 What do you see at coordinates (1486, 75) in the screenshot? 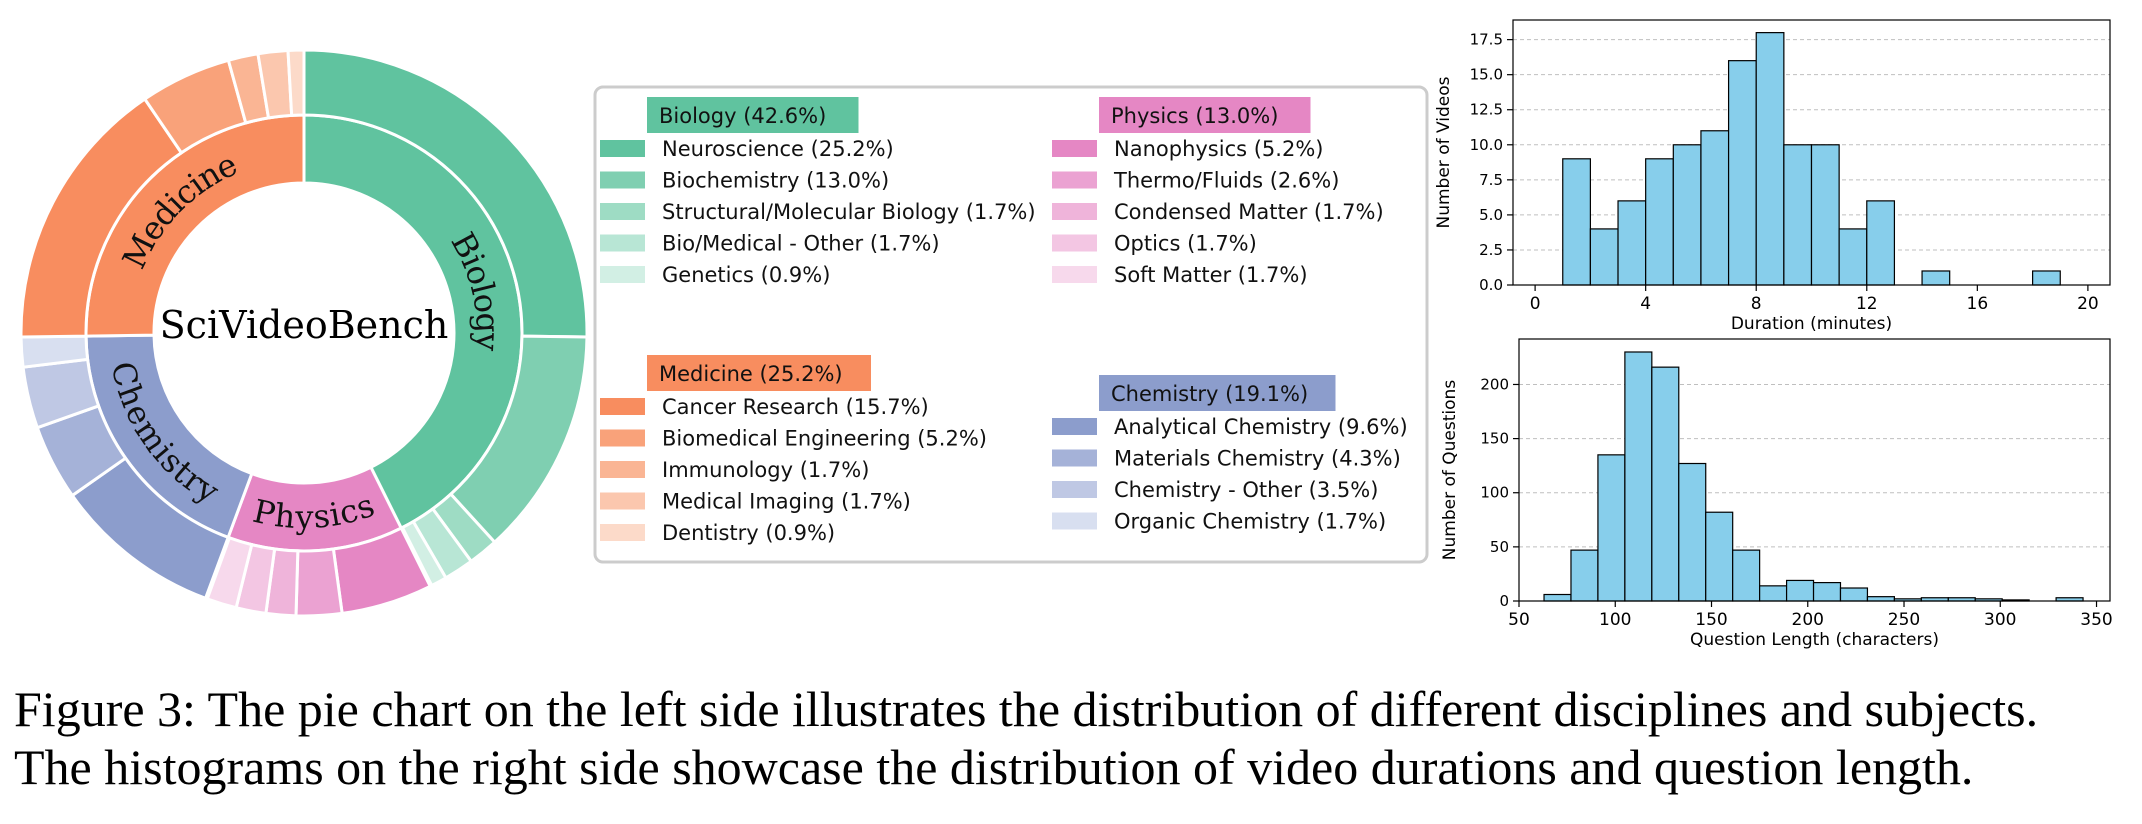
I see `y-tick-label: 15.0` at bounding box center [1486, 75].